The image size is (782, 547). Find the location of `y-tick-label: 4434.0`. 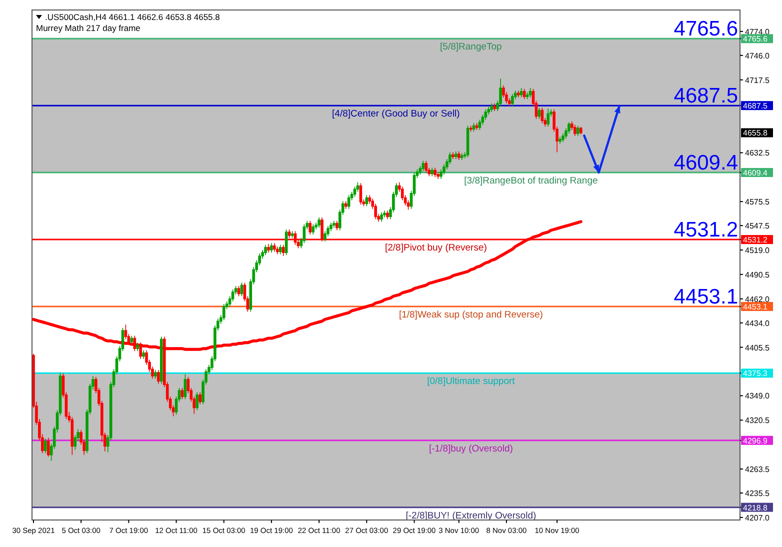

y-tick-label: 4434.0 is located at coordinates (757, 323).